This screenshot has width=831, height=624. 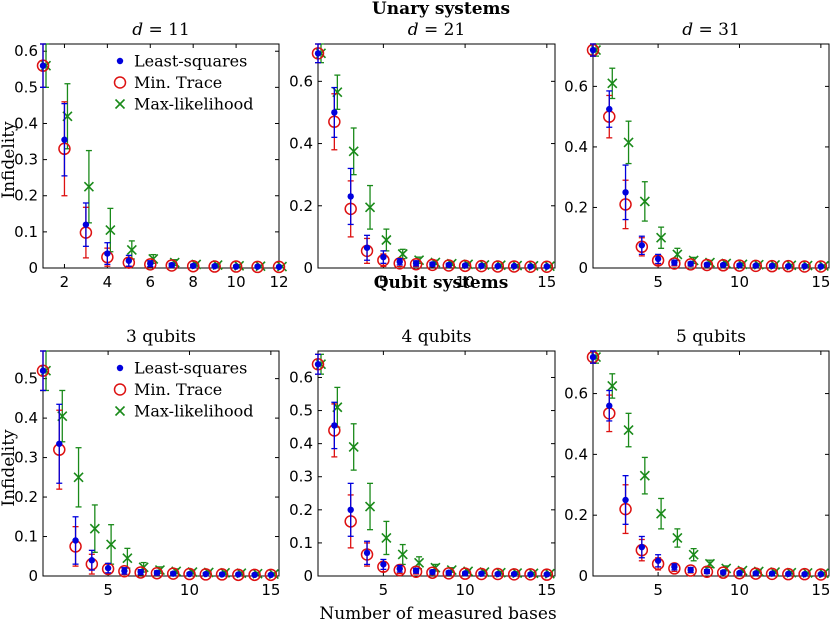 I want to click on chart-title: 4 qubits, so click(x=437, y=337).